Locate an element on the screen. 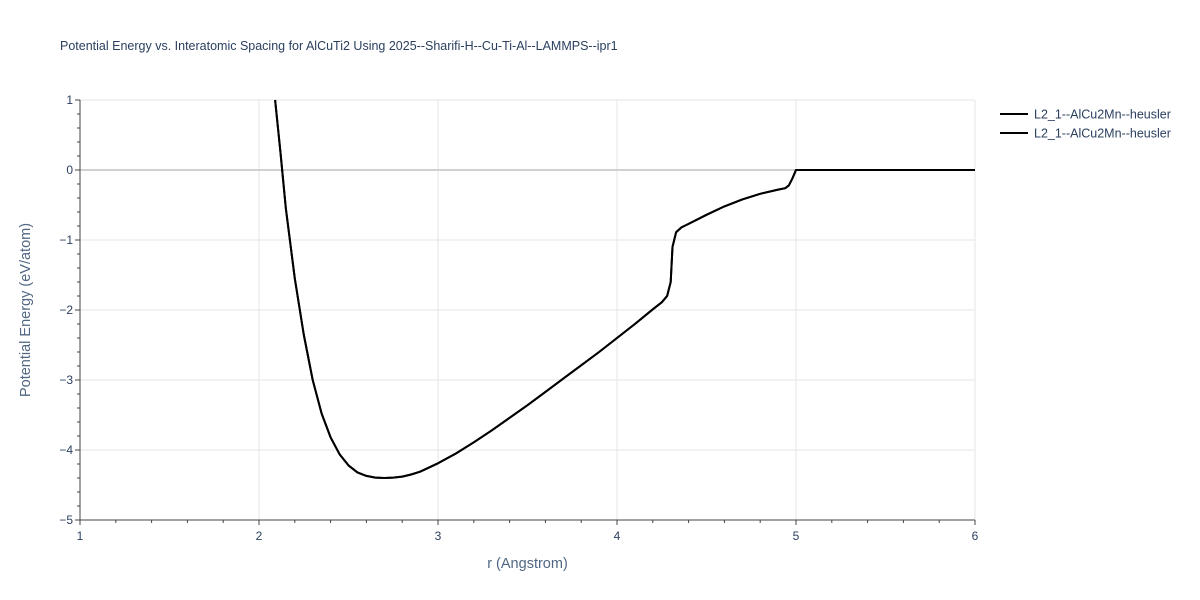 The width and height of the screenshot is (1200, 600). y-tick-label: −5 is located at coordinates (66, 520).